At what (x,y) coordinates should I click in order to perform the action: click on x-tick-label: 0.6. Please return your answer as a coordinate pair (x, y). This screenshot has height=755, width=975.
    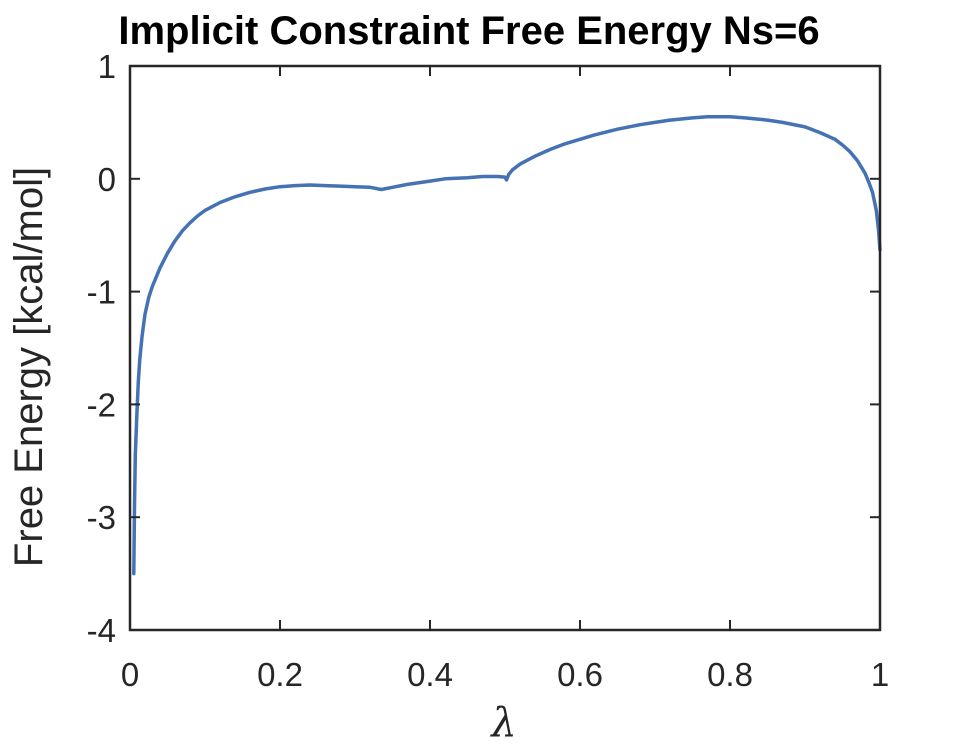
    Looking at the image, I should click on (580, 674).